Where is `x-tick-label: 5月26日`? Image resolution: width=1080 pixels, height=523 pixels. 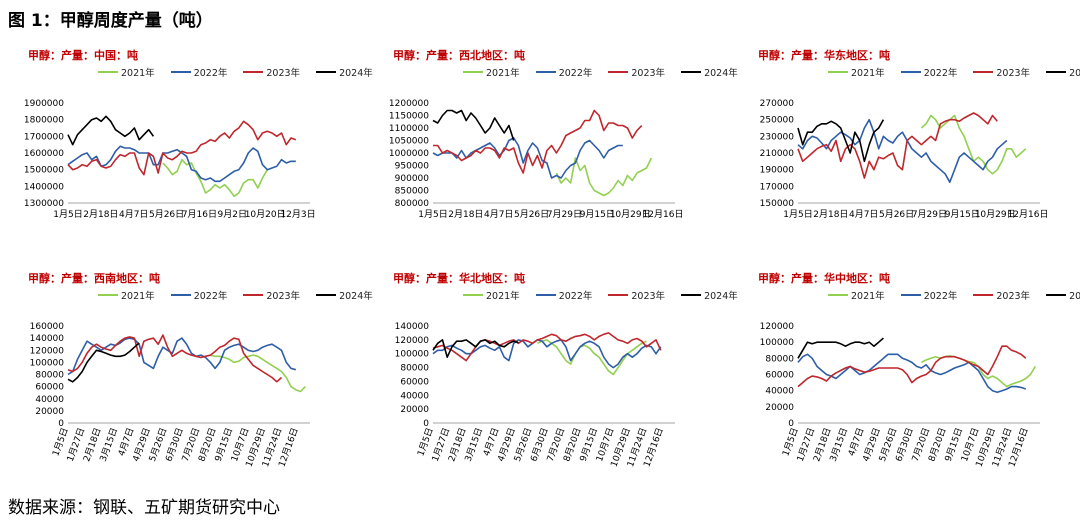 x-tick-label: 5月26日 is located at coordinates (896, 214).